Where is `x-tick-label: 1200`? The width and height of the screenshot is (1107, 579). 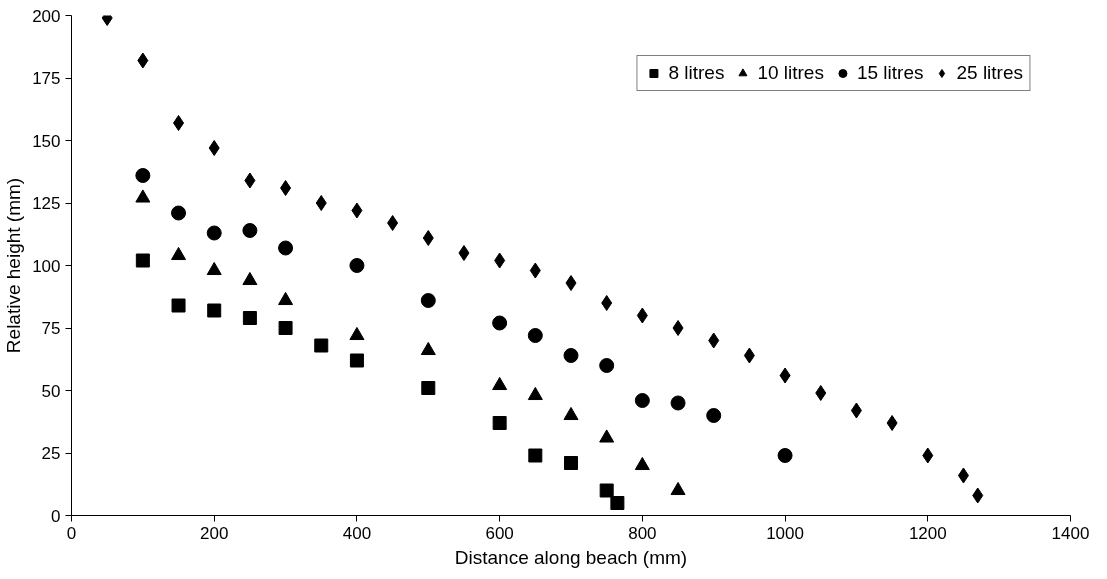
x-tick-label: 1200 is located at coordinates (927, 533).